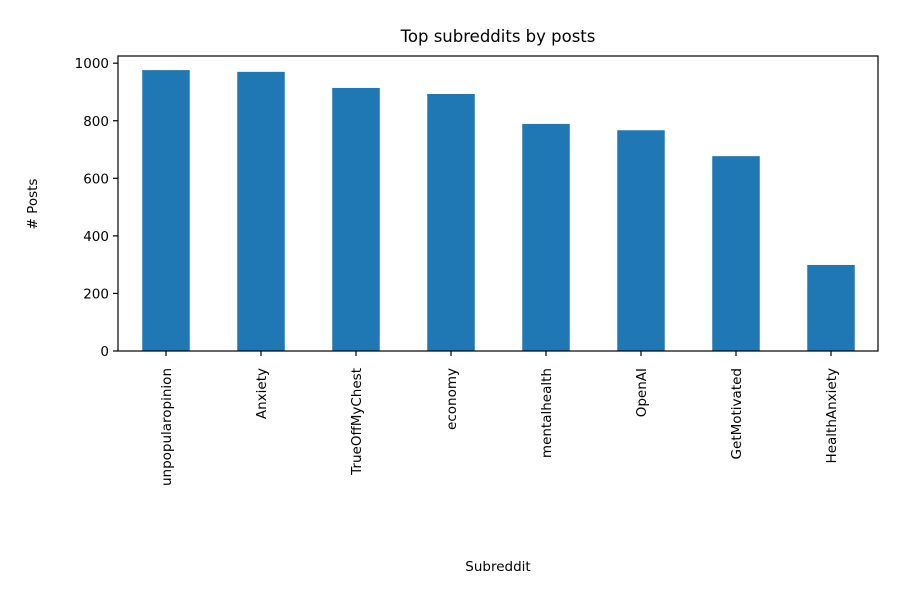 The width and height of the screenshot is (900, 600). What do you see at coordinates (96, 208) in the screenshot?
I see `y-axis: 0 200 400 600 800 1000` at bounding box center [96, 208].